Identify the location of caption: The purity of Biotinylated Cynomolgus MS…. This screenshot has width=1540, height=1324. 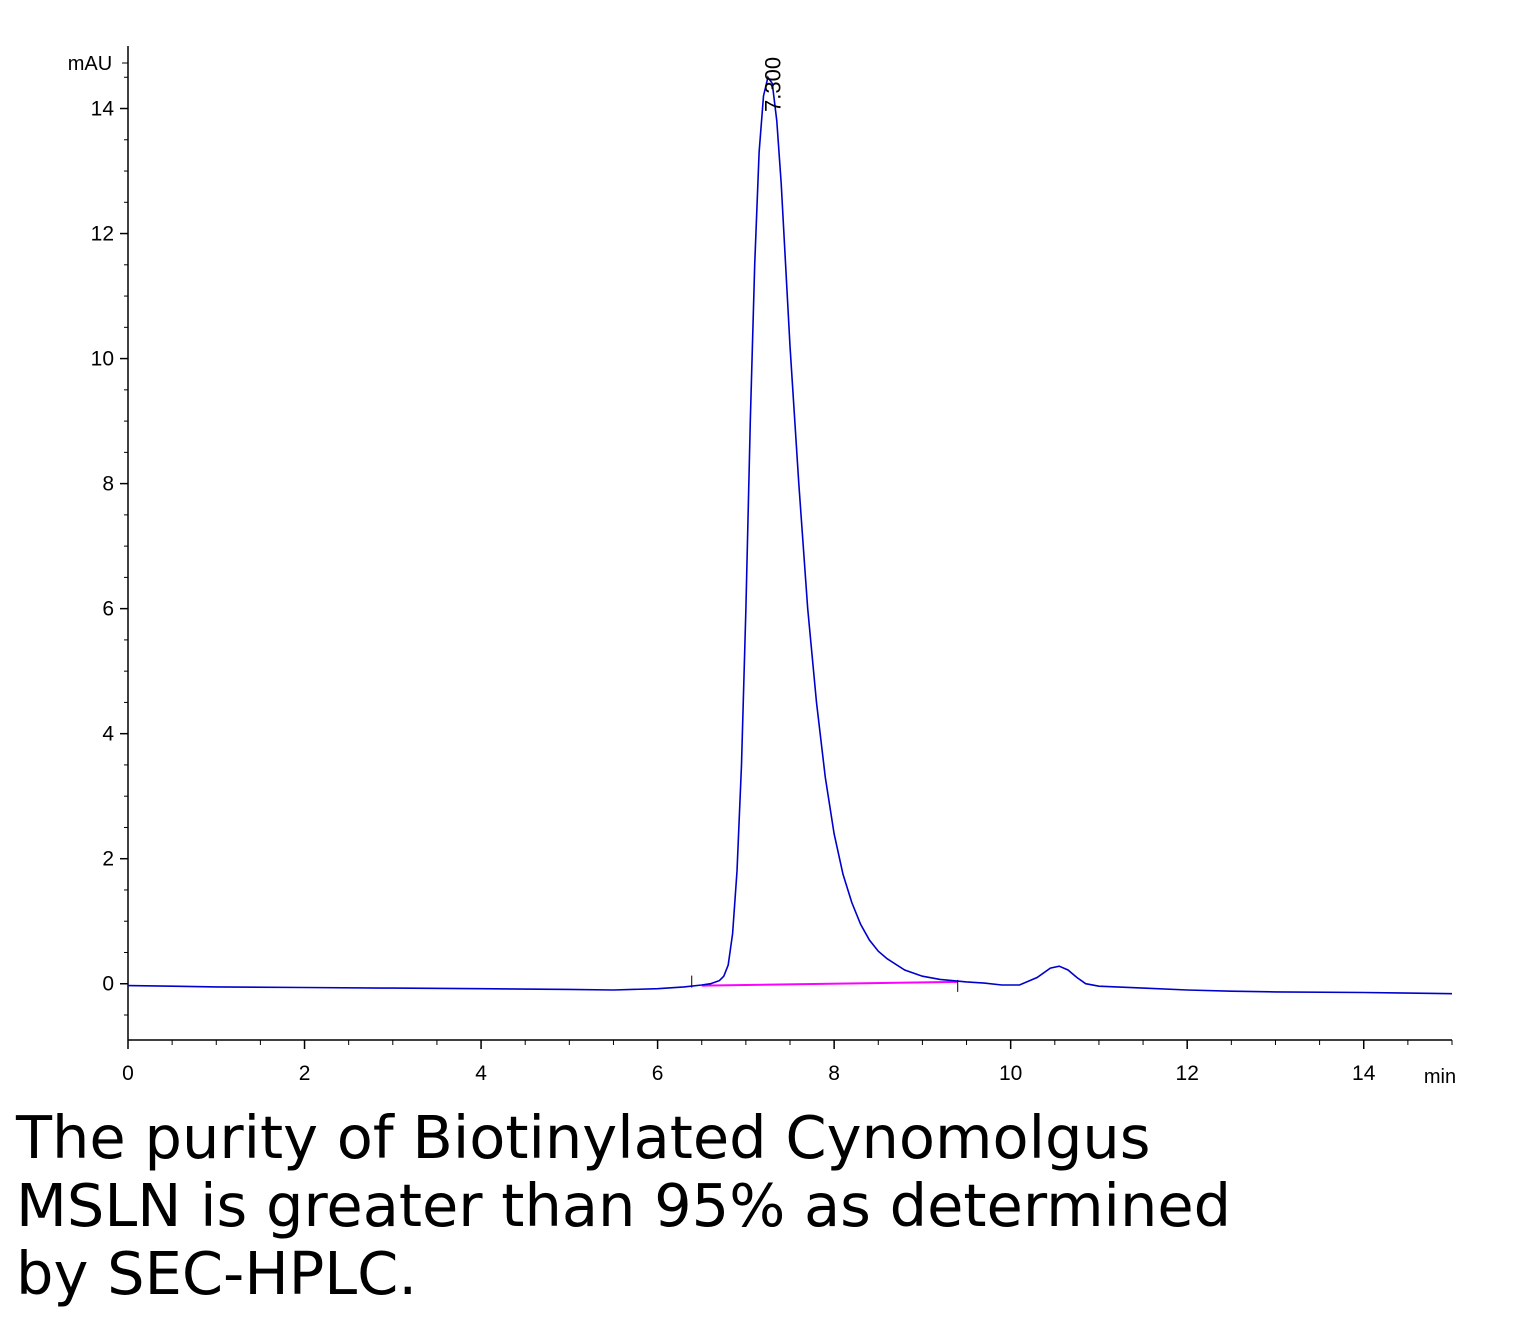
(624, 1205).